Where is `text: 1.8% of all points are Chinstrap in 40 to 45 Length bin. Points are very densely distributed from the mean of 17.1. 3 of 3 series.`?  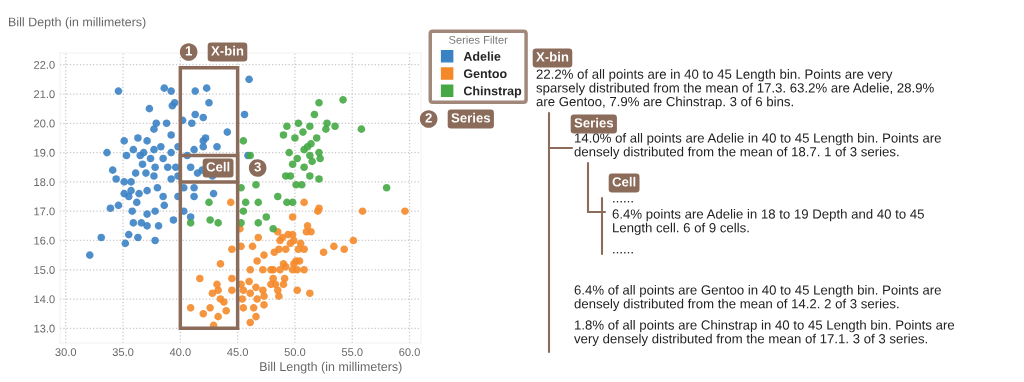 text: 1.8% of all points are Chinstrap in 40 to 45 Length bin. Points are very densely distributed from the mean of 17.1. 3 of 3 series. is located at coordinates (764, 333).